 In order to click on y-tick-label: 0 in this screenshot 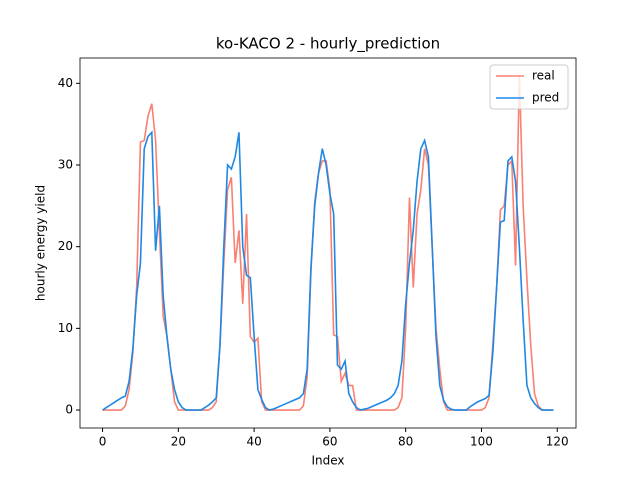, I will do `click(69, 410)`.